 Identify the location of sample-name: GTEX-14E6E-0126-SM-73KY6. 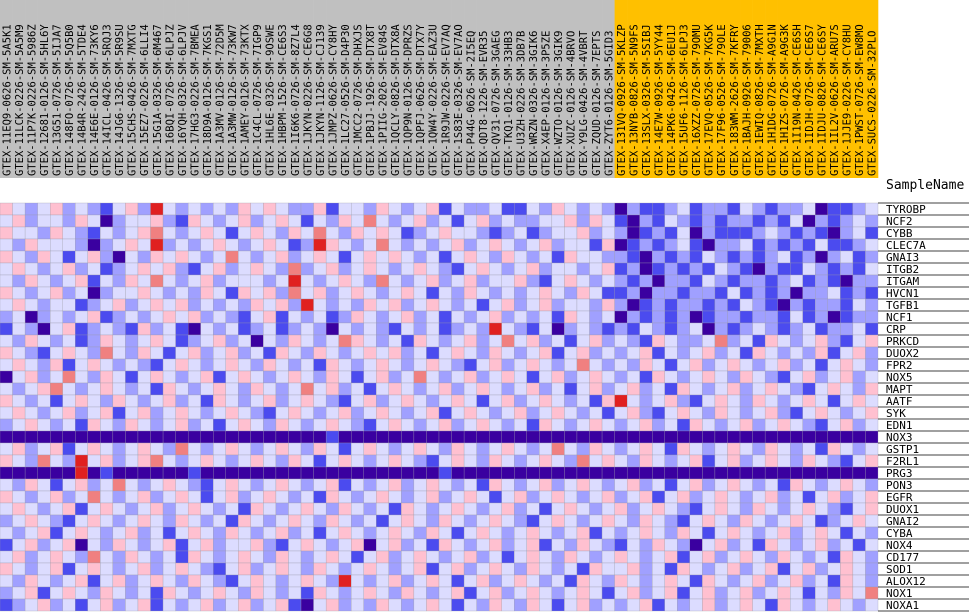
(95, 100).